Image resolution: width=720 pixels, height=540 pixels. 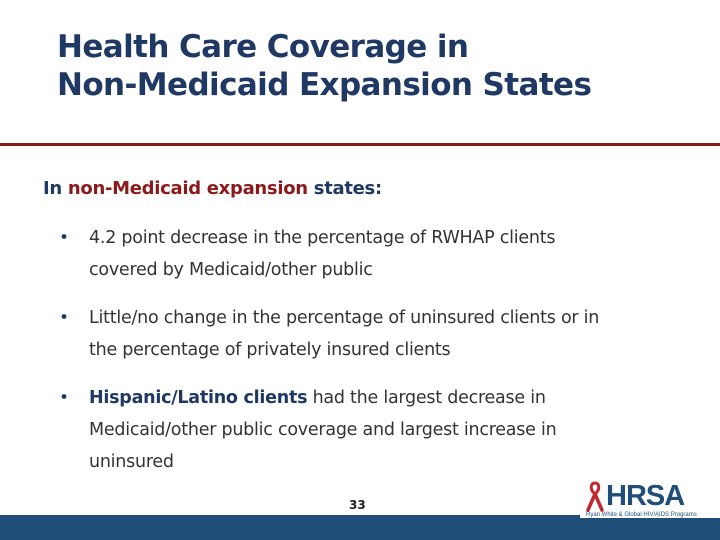 What do you see at coordinates (187, 188) in the screenshot?
I see `intro-highlight: non-Medicaid expansion` at bounding box center [187, 188].